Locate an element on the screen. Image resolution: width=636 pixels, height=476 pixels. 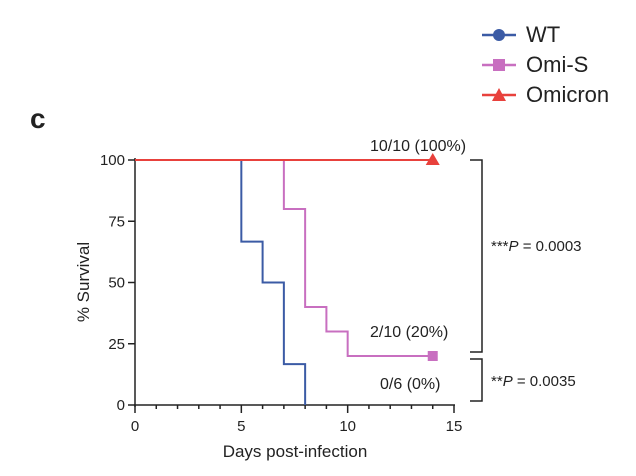
legend-label-omicron: Omicron is located at coordinates (568, 94).